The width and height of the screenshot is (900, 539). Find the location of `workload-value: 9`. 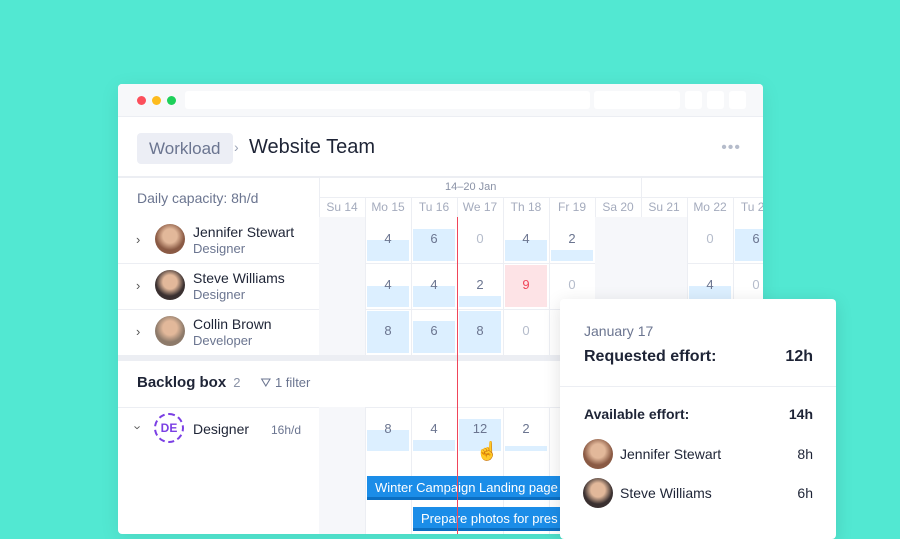

workload-value: 9 is located at coordinates (526, 284).